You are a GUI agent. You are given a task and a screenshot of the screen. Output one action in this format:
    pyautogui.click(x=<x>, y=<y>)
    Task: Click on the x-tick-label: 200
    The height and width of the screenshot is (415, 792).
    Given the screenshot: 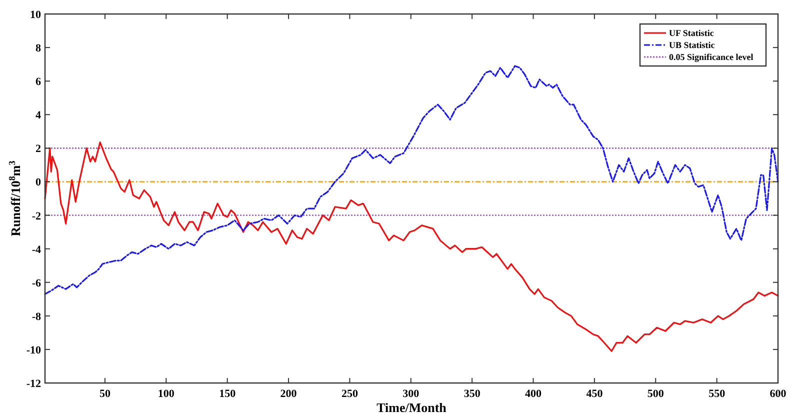 What is the action you would take?
    pyautogui.click(x=289, y=394)
    